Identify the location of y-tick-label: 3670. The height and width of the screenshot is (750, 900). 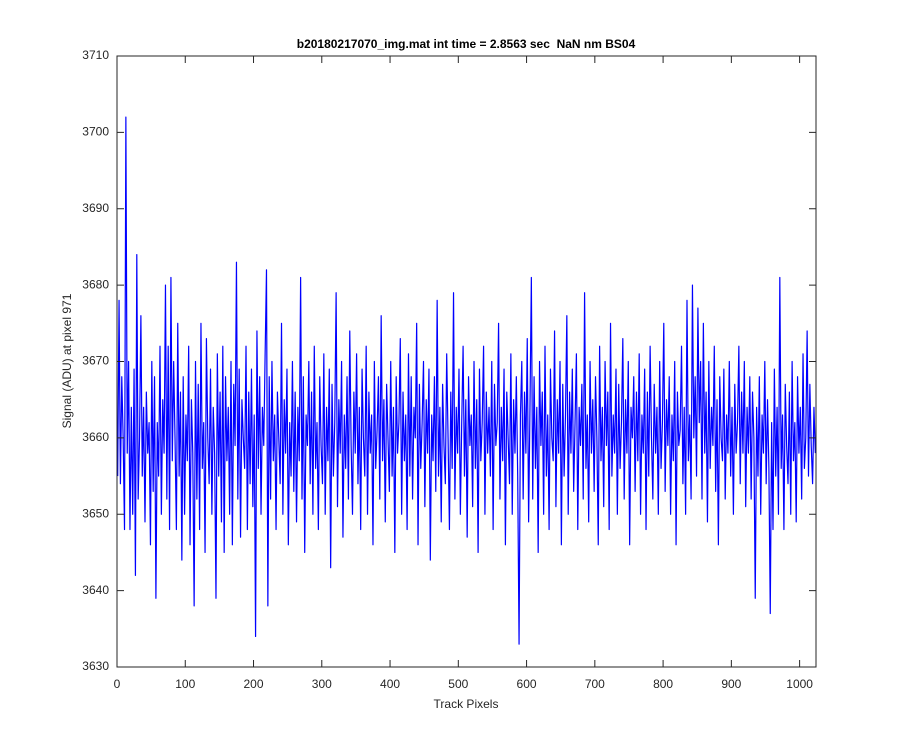
(95, 361).